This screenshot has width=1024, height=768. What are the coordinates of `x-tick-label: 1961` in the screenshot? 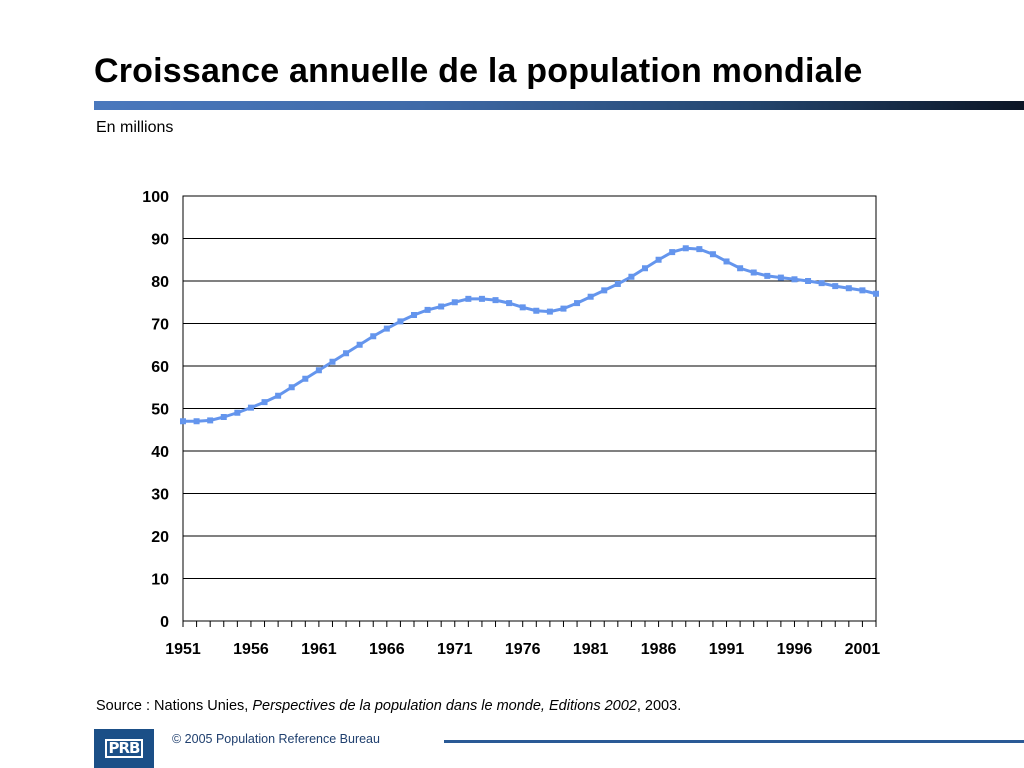 It's located at (319, 649).